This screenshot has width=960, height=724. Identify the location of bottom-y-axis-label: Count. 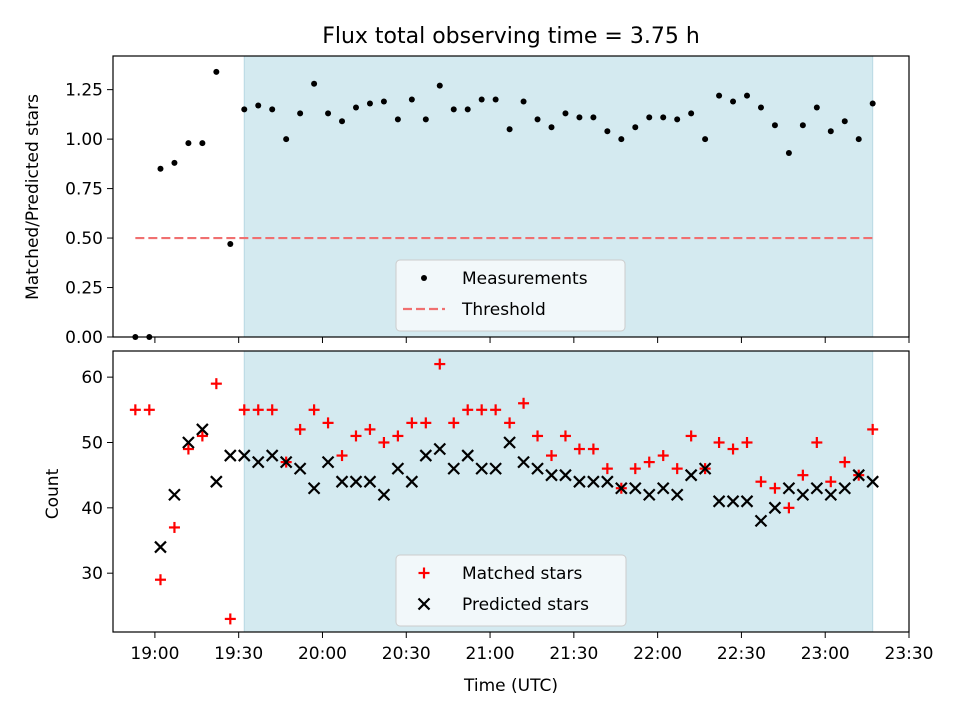
(53, 493).